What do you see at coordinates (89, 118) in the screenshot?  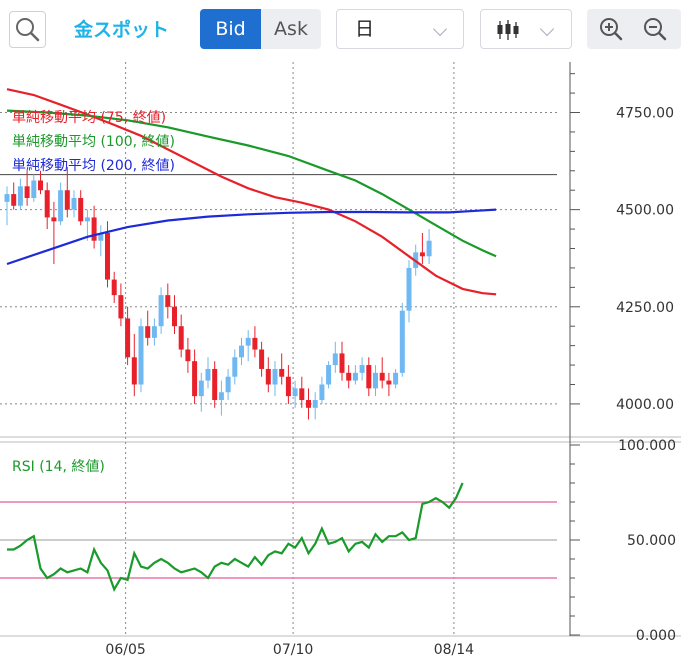 I see `legend-item: 単純移動平均 (75, 終値)` at bounding box center [89, 118].